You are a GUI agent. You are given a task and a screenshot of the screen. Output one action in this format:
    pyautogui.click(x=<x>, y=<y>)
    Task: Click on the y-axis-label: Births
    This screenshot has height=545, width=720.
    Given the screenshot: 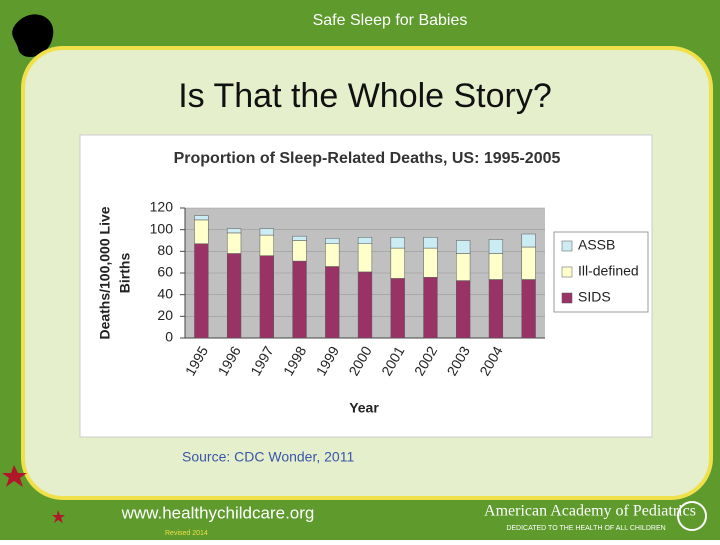 What is the action you would take?
    pyautogui.click(x=125, y=273)
    